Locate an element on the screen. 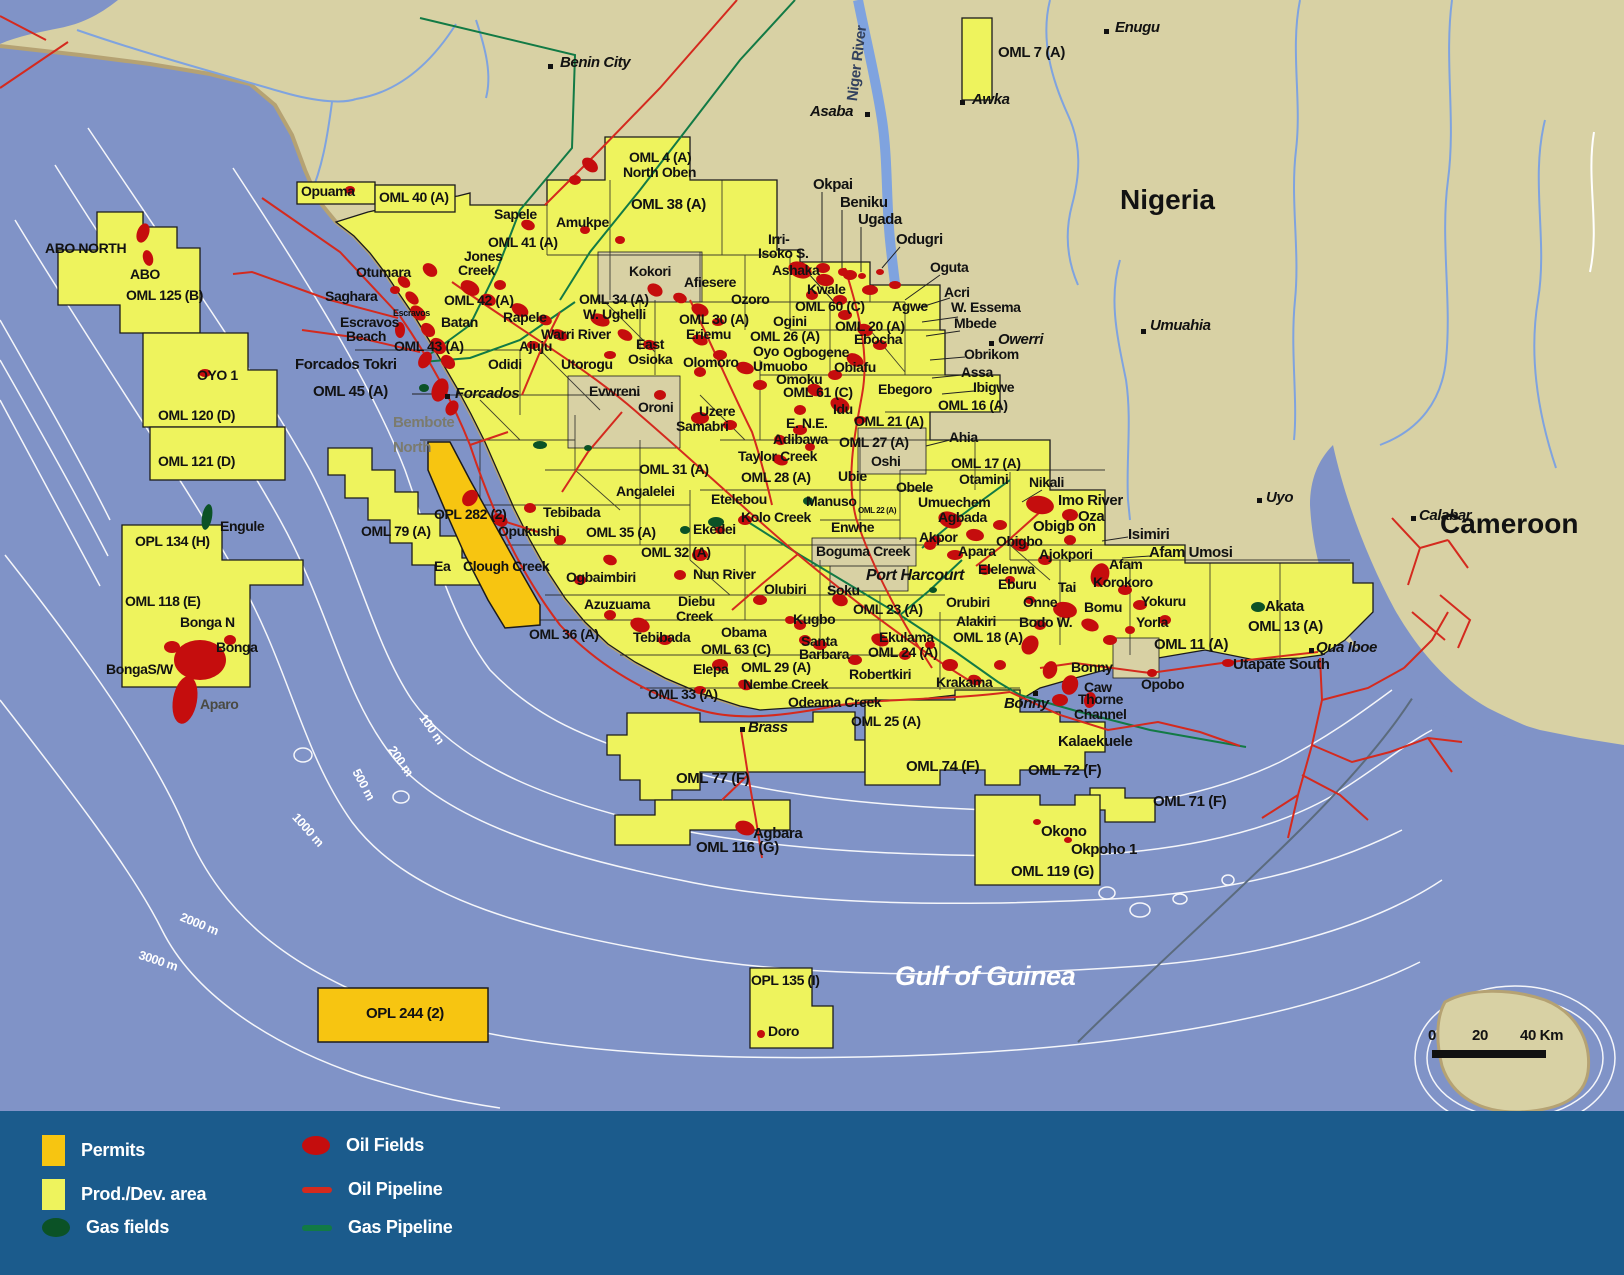  block-opl282 is located at coordinates (484, 535).